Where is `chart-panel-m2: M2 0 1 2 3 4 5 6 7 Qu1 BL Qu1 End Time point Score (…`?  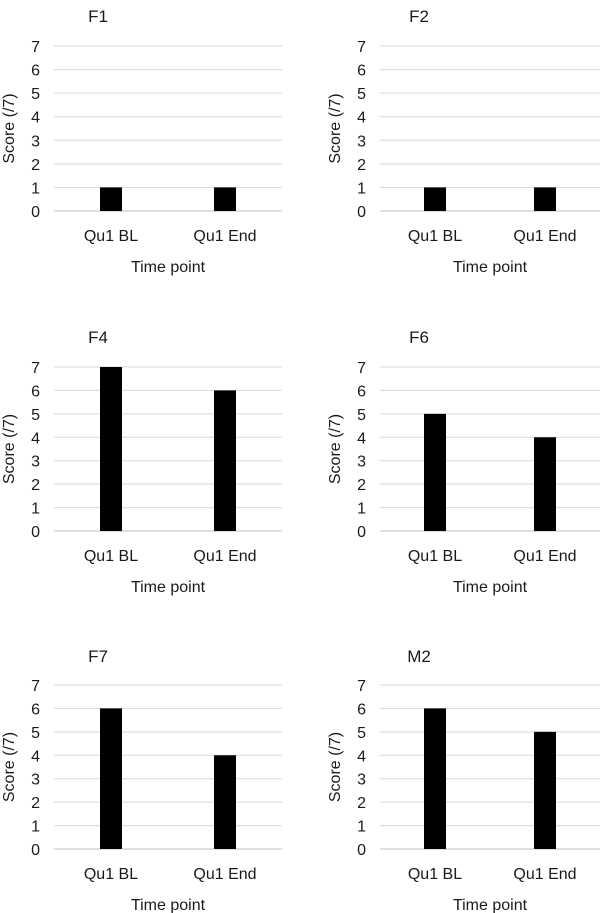
chart-panel-m2: M2 0 1 2 3 4 5 6 7 Qu1 BL Qu1 End Time point Score (… is located at coordinates (463, 780).